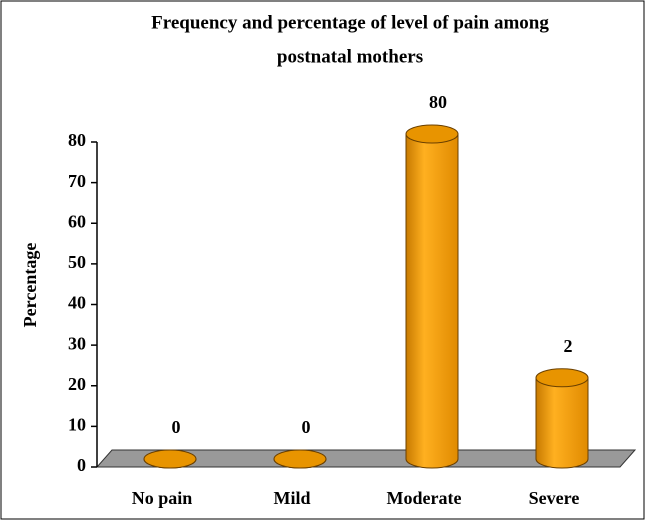 This screenshot has width=645, height=520. What do you see at coordinates (77, 181) in the screenshot?
I see `y-tick-label: 70` at bounding box center [77, 181].